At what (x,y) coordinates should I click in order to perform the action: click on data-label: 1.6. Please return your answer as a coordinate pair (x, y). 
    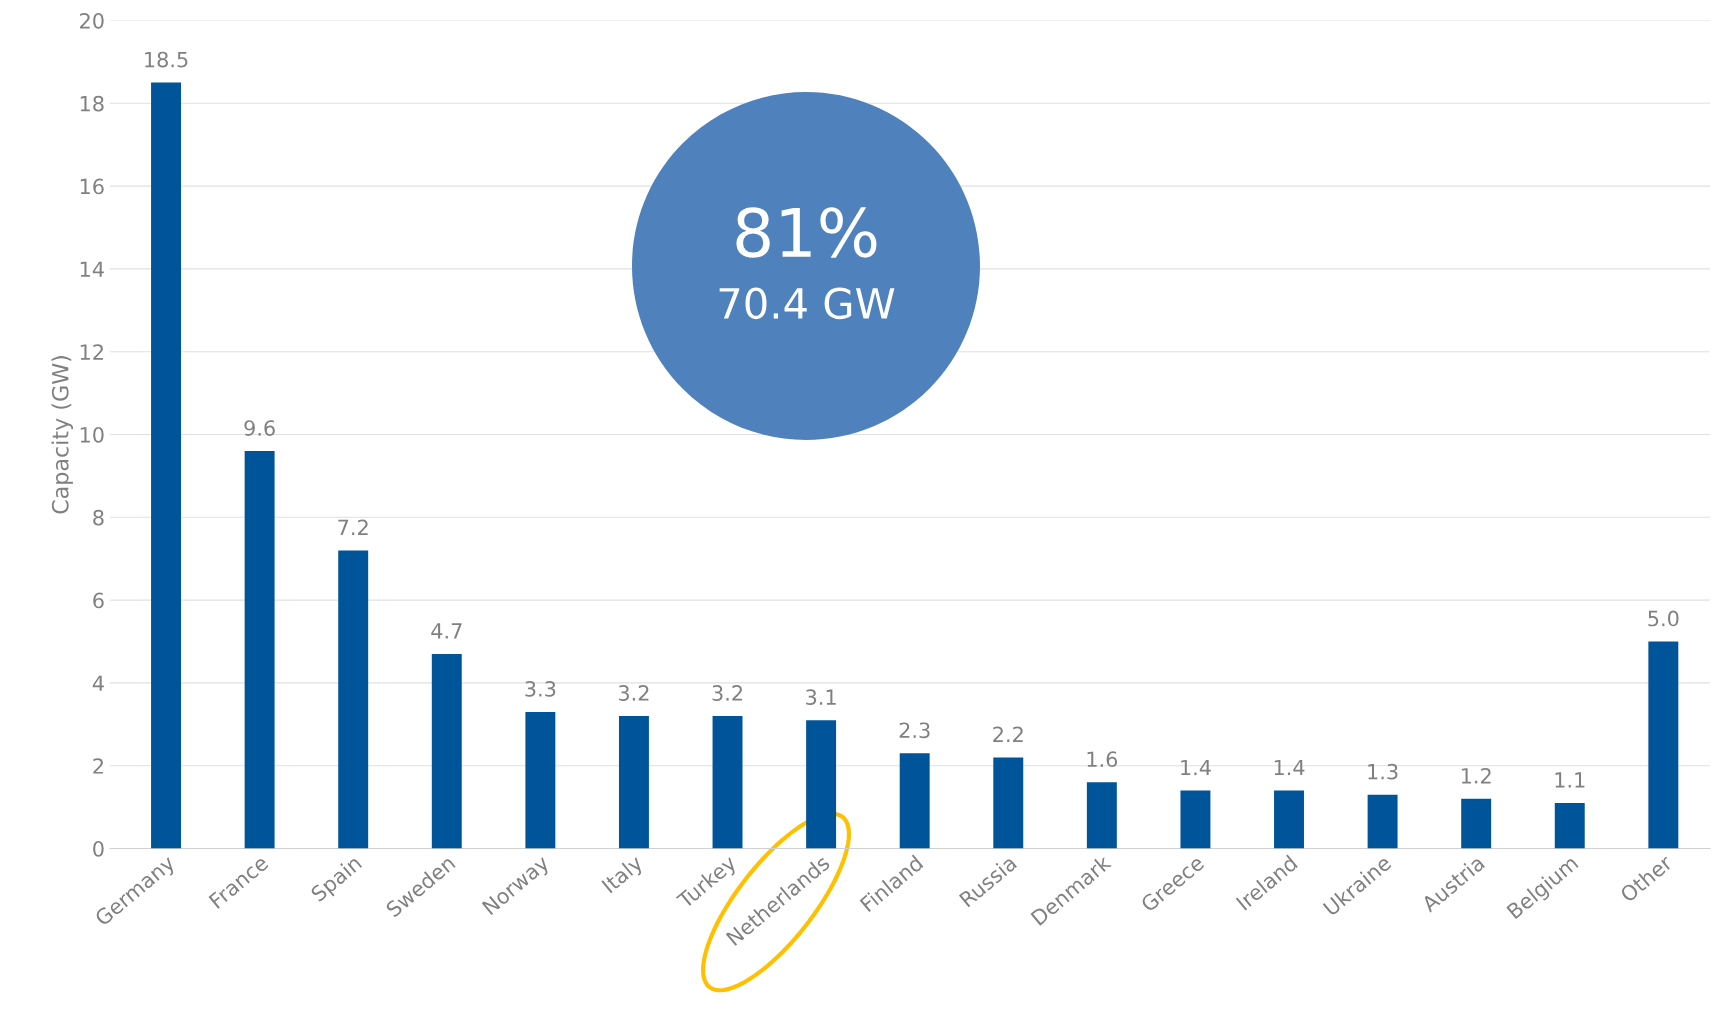
    Looking at the image, I should click on (1102, 759).